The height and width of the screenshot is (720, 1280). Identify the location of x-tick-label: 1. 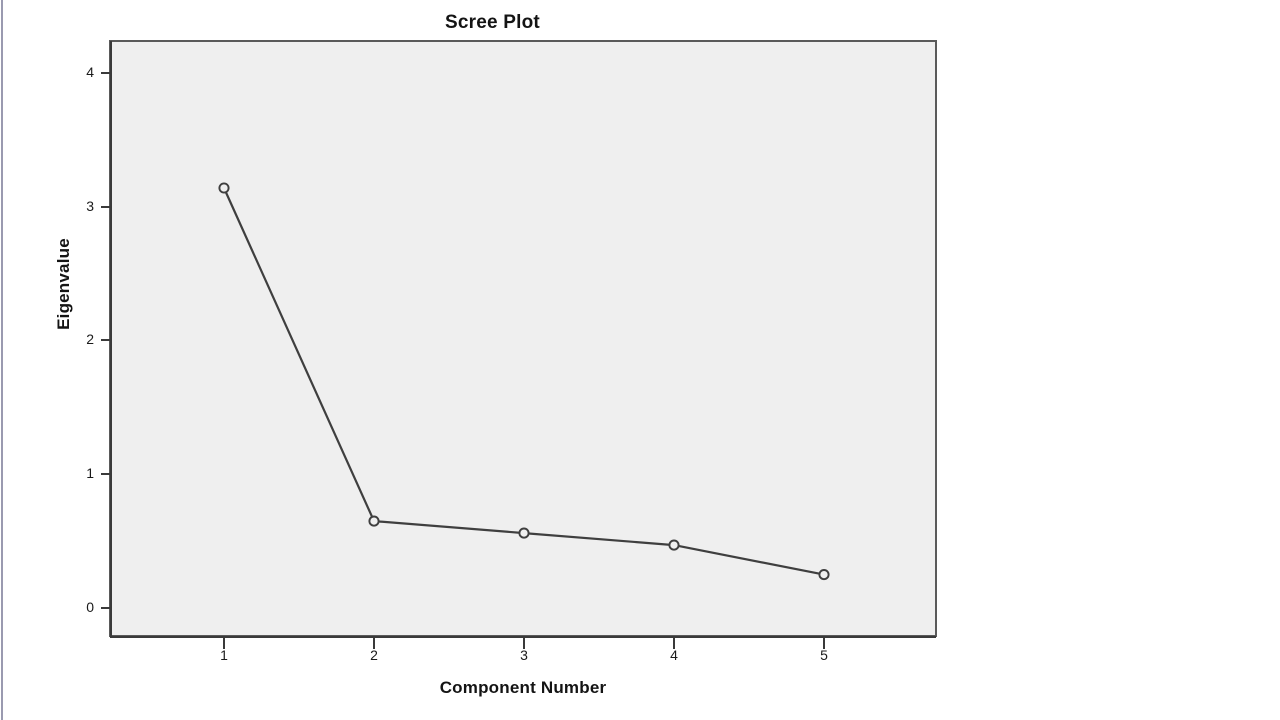
(224, 655).